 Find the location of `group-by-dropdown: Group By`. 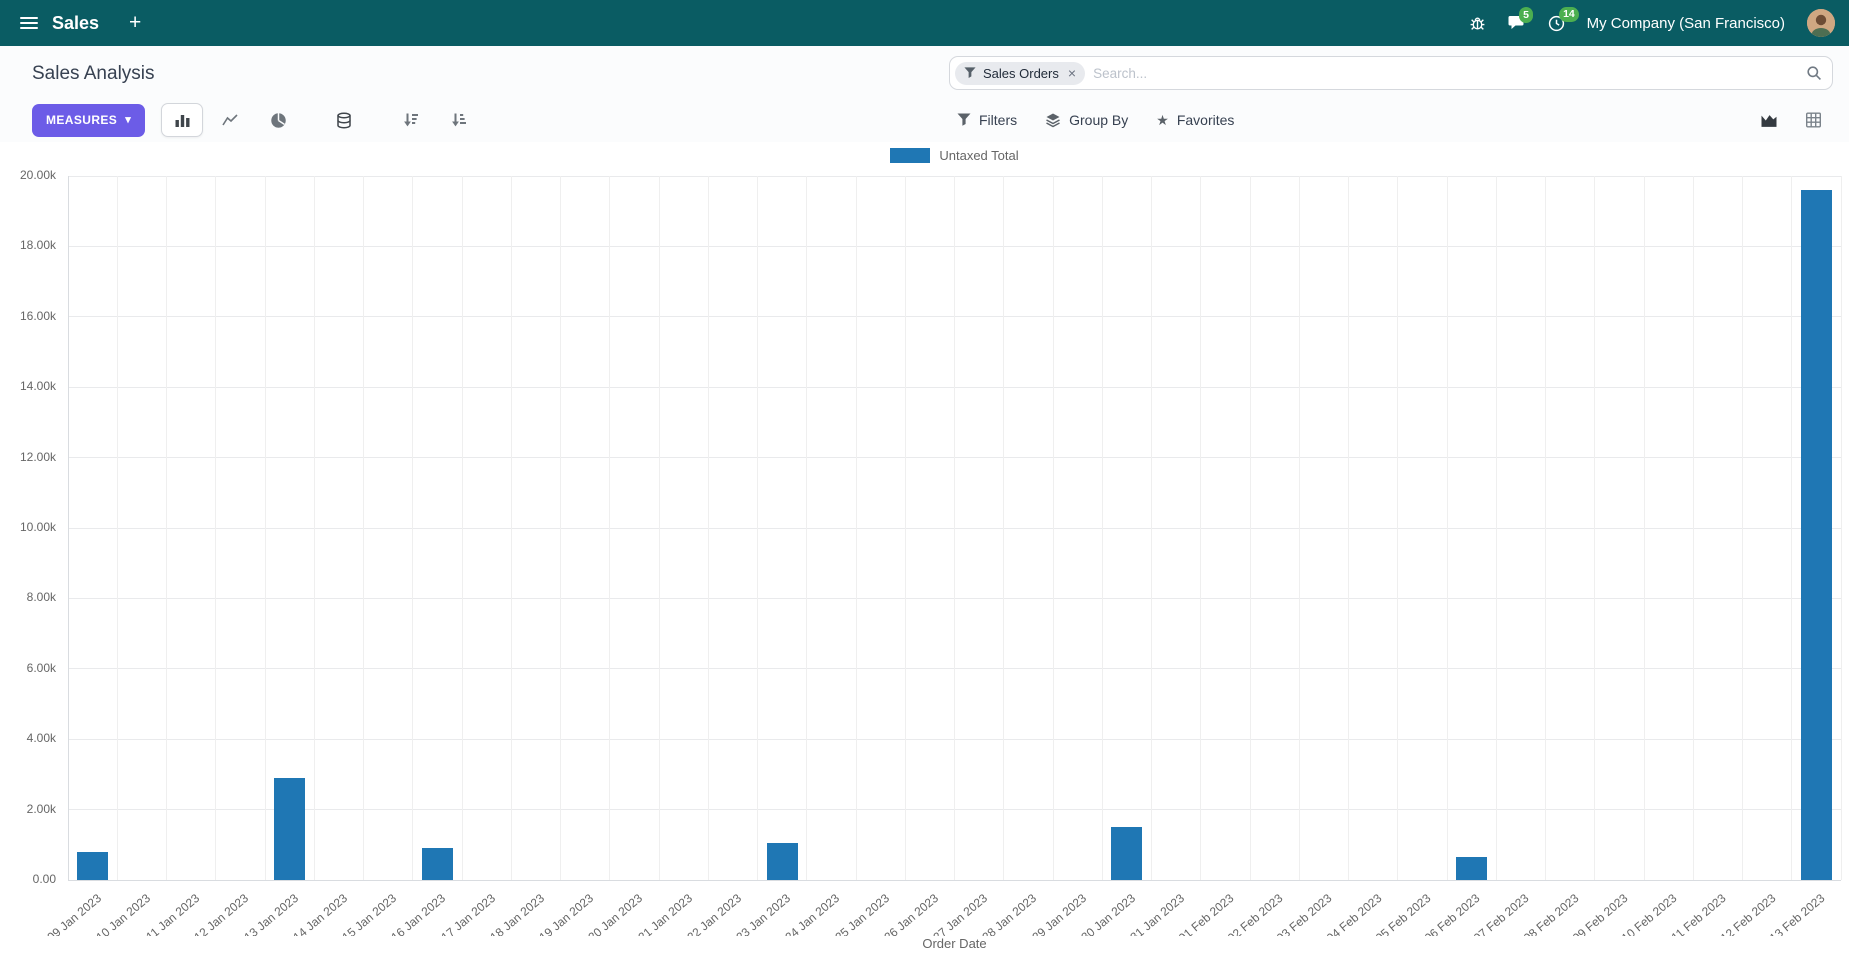

group-by-dropdown: Group By is located at coordinates (1086, 120).